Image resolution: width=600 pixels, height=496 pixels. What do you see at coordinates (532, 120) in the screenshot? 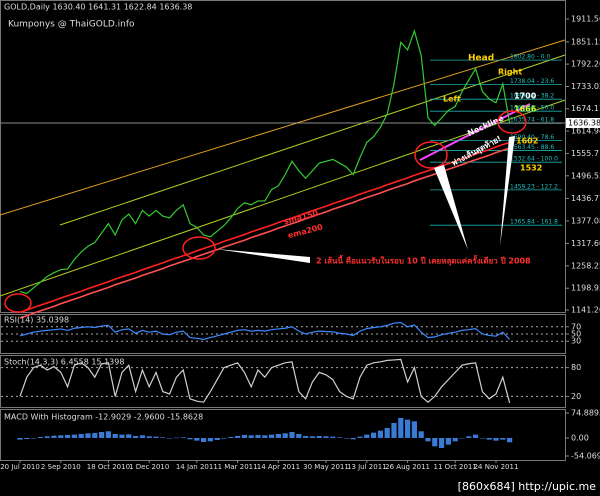
I see `fib-label: 1635.74 - 61.8` at bounding box center [532, 120].